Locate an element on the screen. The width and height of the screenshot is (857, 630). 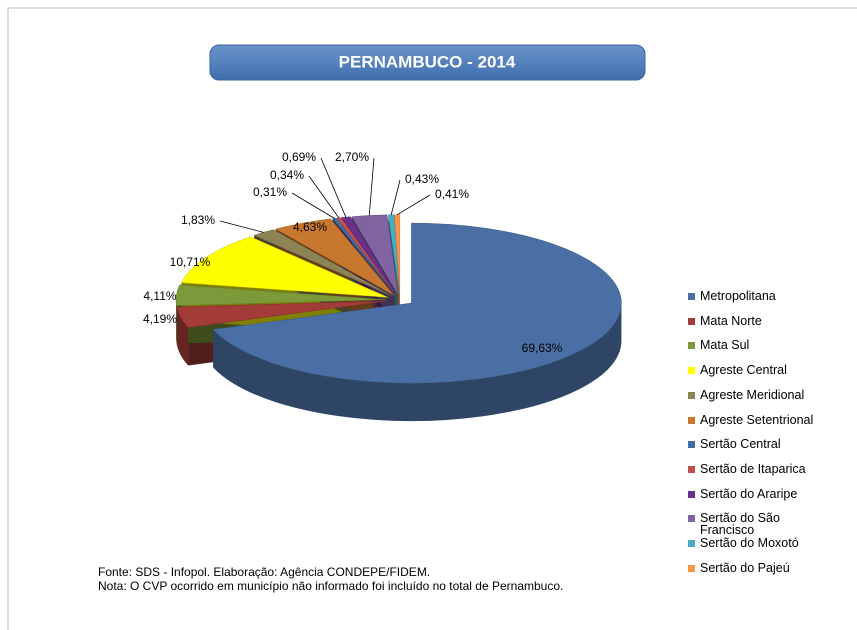
chart-title: PERNAMBUCO - 2014 is located at coordinates (427, 61).